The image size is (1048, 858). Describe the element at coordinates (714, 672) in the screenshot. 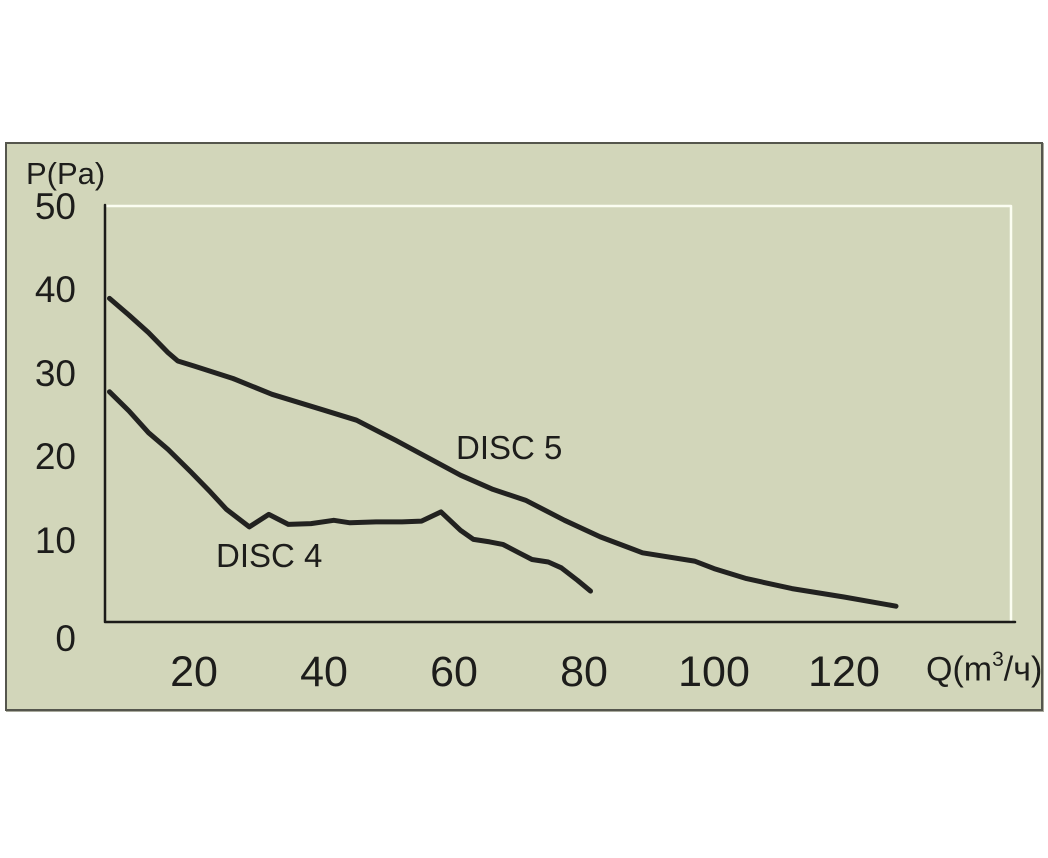

I see `x-tick-label-100: 100` at that location.